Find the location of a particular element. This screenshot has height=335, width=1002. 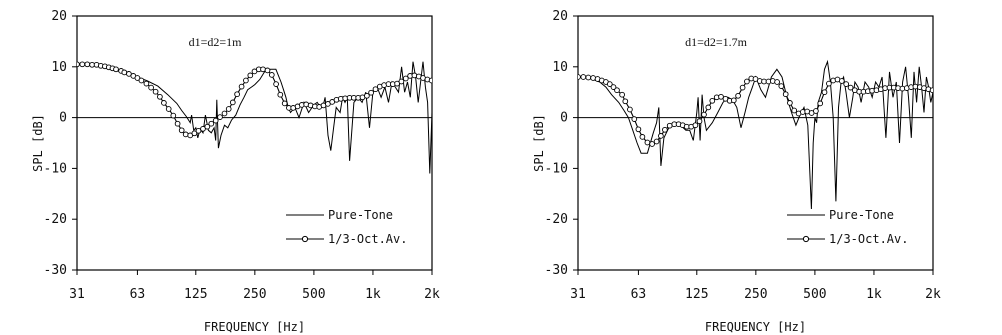

y-tick-label: 10 is located at coordinates (560, 67).